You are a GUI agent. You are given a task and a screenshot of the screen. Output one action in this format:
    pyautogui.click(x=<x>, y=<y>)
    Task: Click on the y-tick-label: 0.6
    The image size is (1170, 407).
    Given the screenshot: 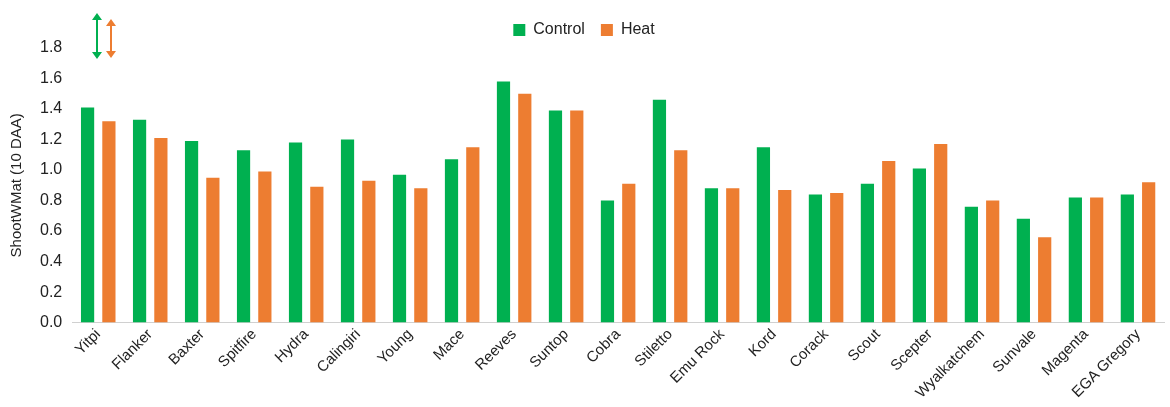 What is the action you would take?
    pyautogui.click(x=51, y=230)
    